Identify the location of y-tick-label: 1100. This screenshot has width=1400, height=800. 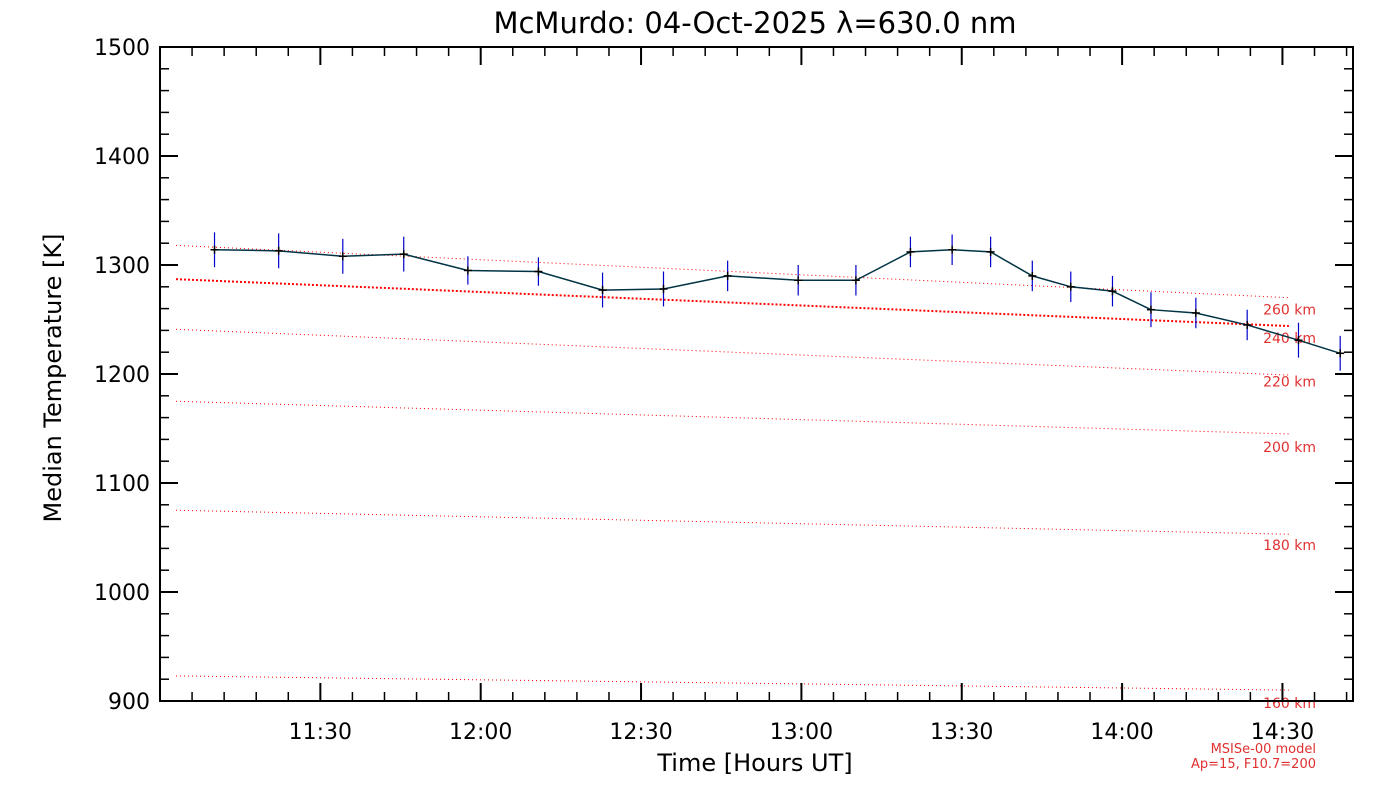
(122, 484).